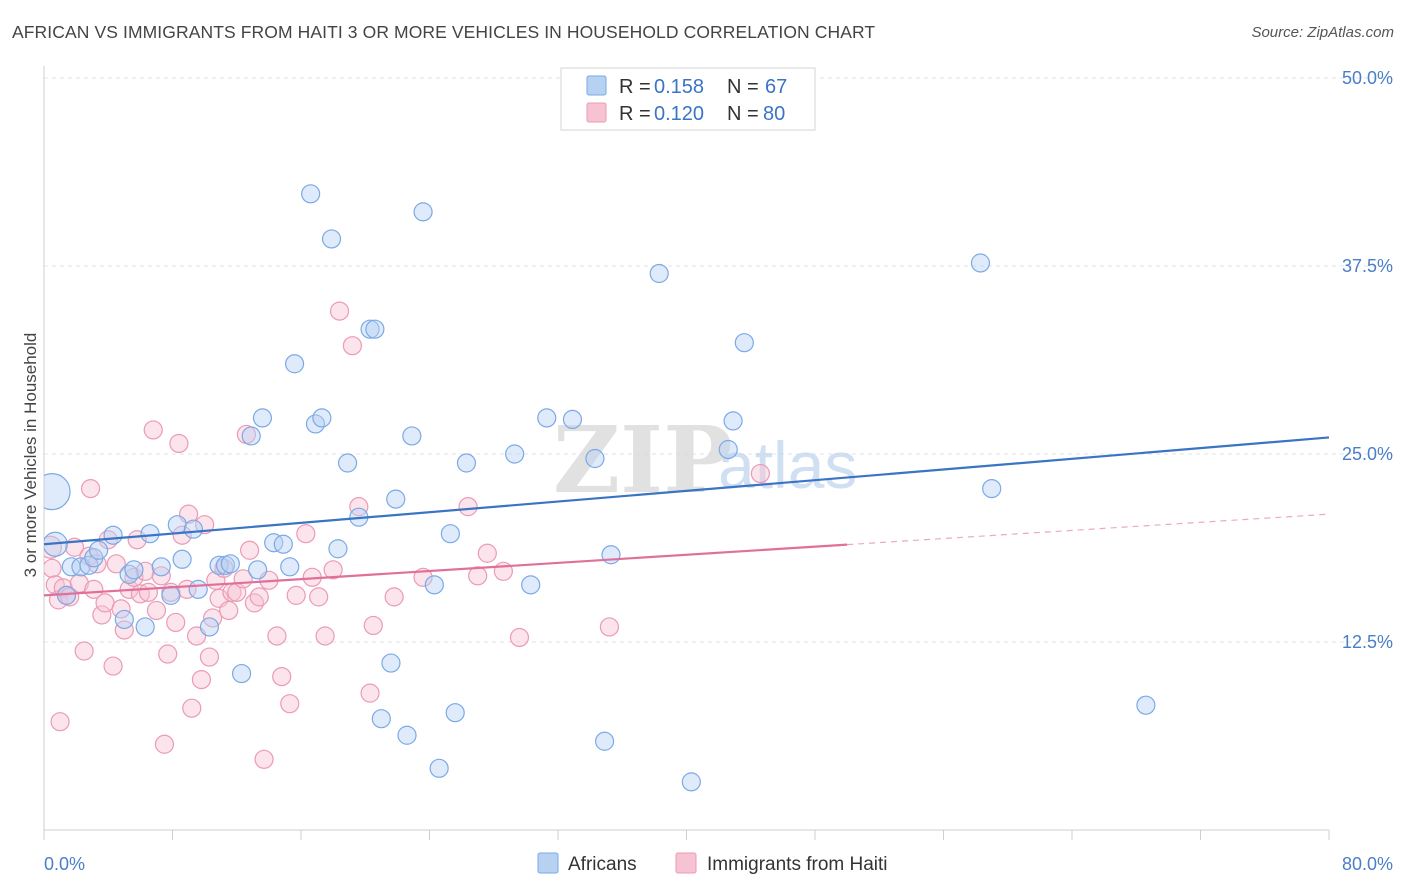 The width and height of the screenshot is (1406, 892). I want to click on legend-swatch-africans, so click(596, 85).